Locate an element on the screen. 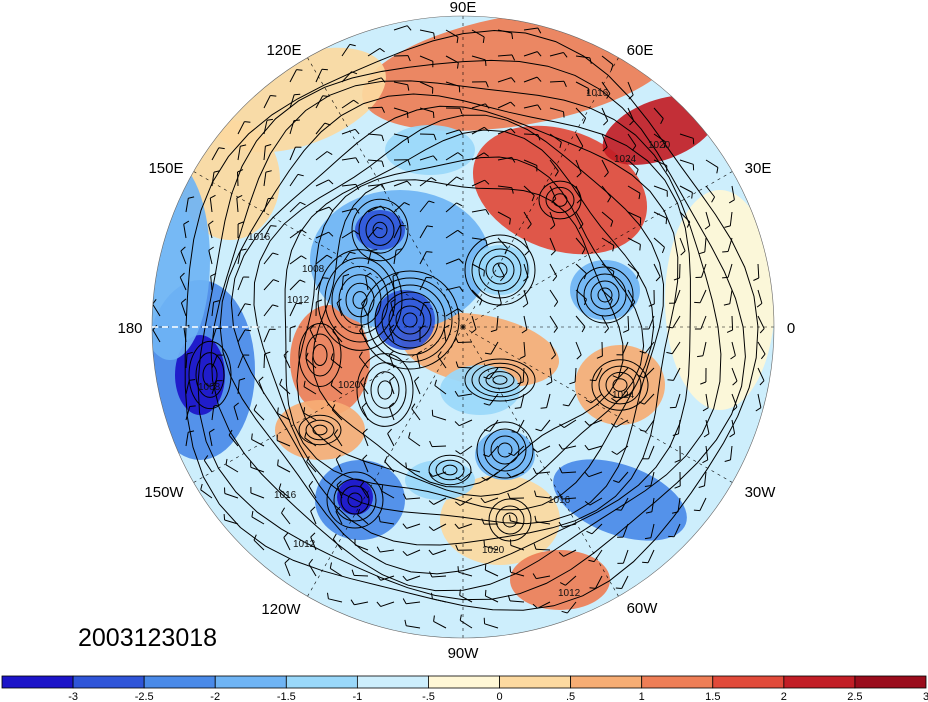 The image size is (928, 702). isobar-label: 1020 is located at coordinates (659, 145).